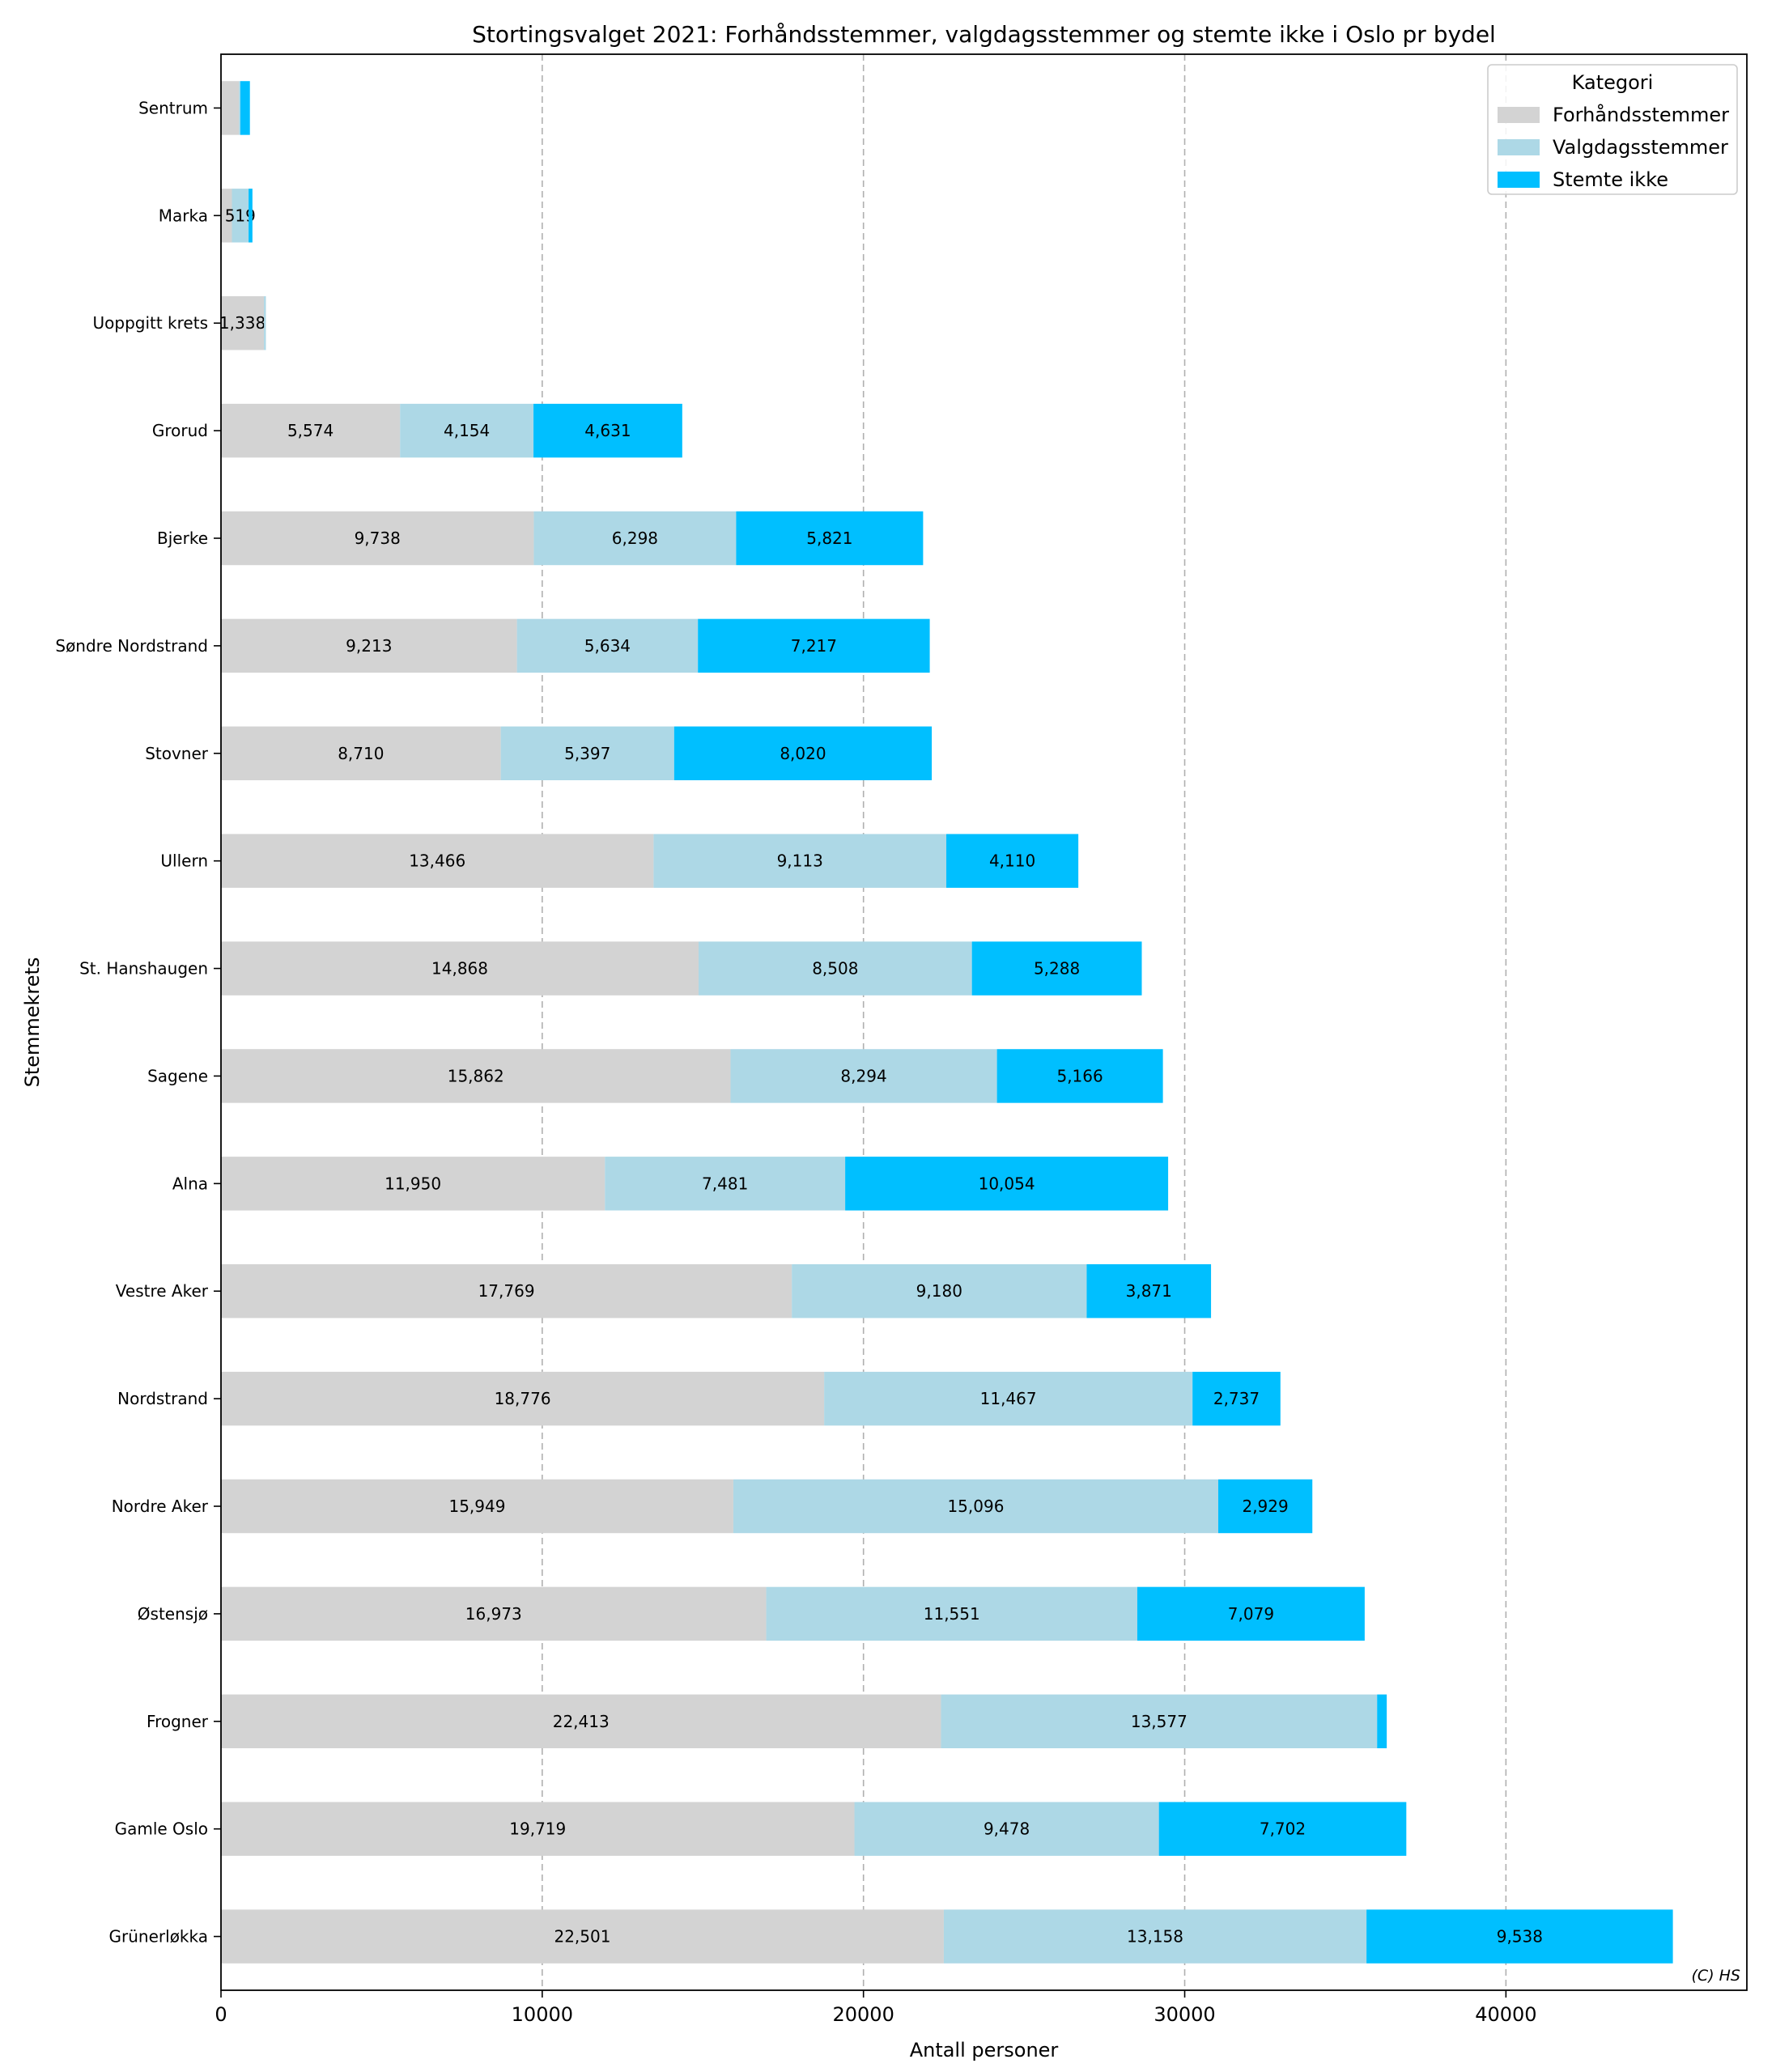 The height and width of the screenshot is (2072, 1776). I want to click on bar-value-label: 15,949, so click(476, 1506).